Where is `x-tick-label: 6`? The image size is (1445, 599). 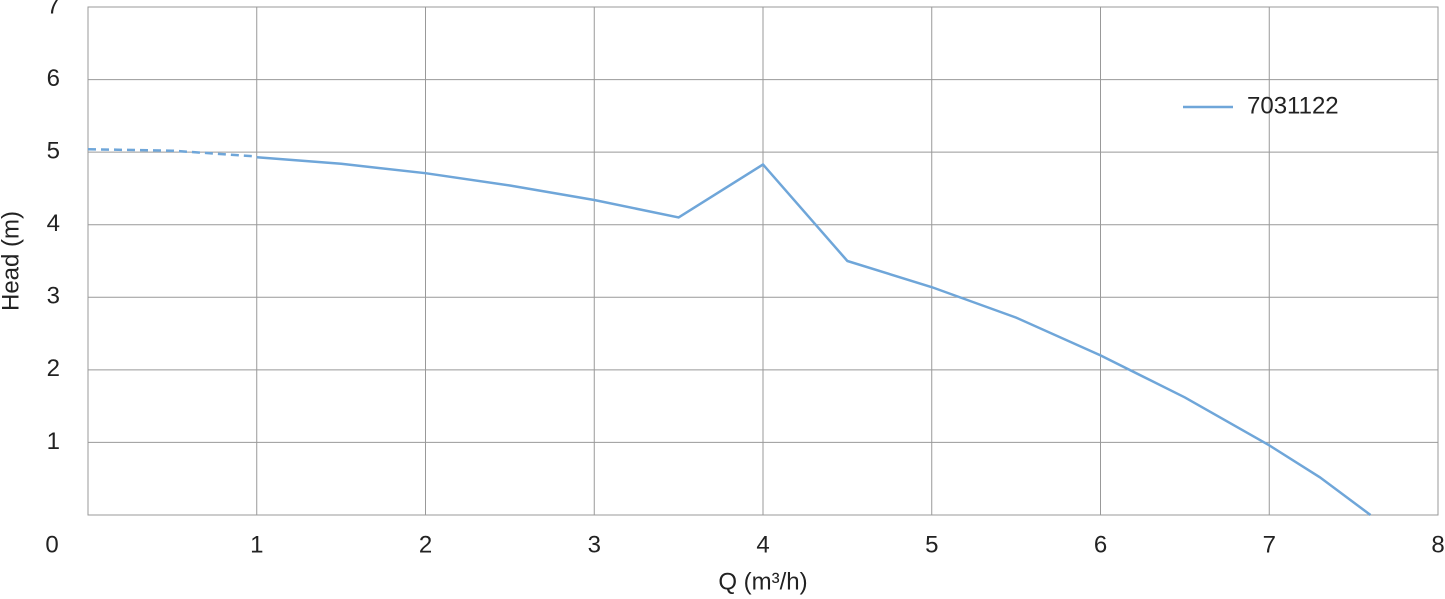 x-tick-label: 6 is located at coordinates (1100, 544).